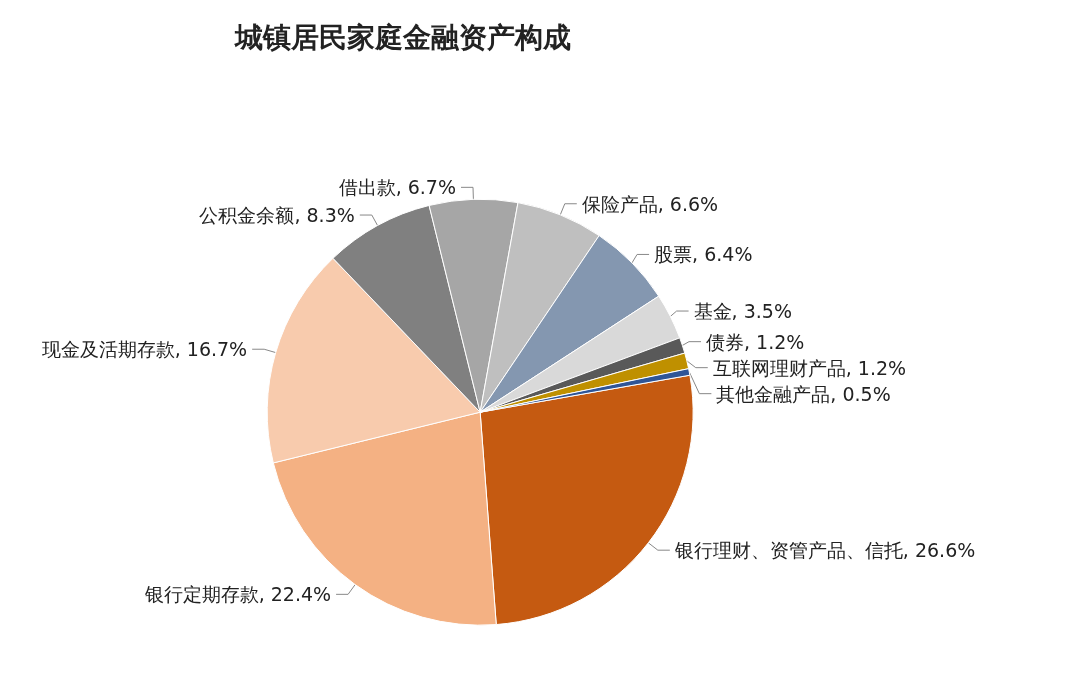  I want to click on slice-label: 银行定期存款, 22.4%, so click(237, 594).